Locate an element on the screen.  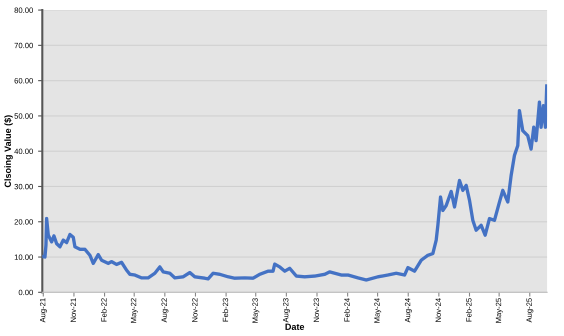
x-axis-title: Date is located at coordinates (295, 327).